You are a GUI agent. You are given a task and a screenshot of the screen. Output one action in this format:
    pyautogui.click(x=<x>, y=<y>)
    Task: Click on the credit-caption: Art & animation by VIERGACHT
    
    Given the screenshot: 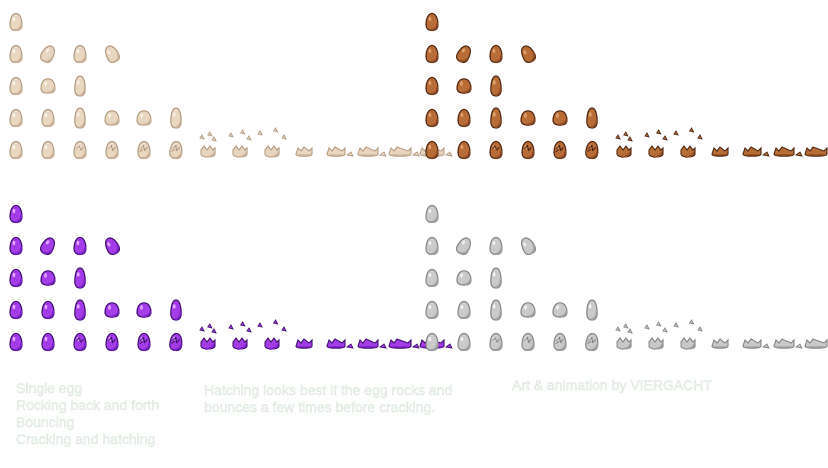 What is the action you would take?
    pyautogui.click(x=612, y=385)
    